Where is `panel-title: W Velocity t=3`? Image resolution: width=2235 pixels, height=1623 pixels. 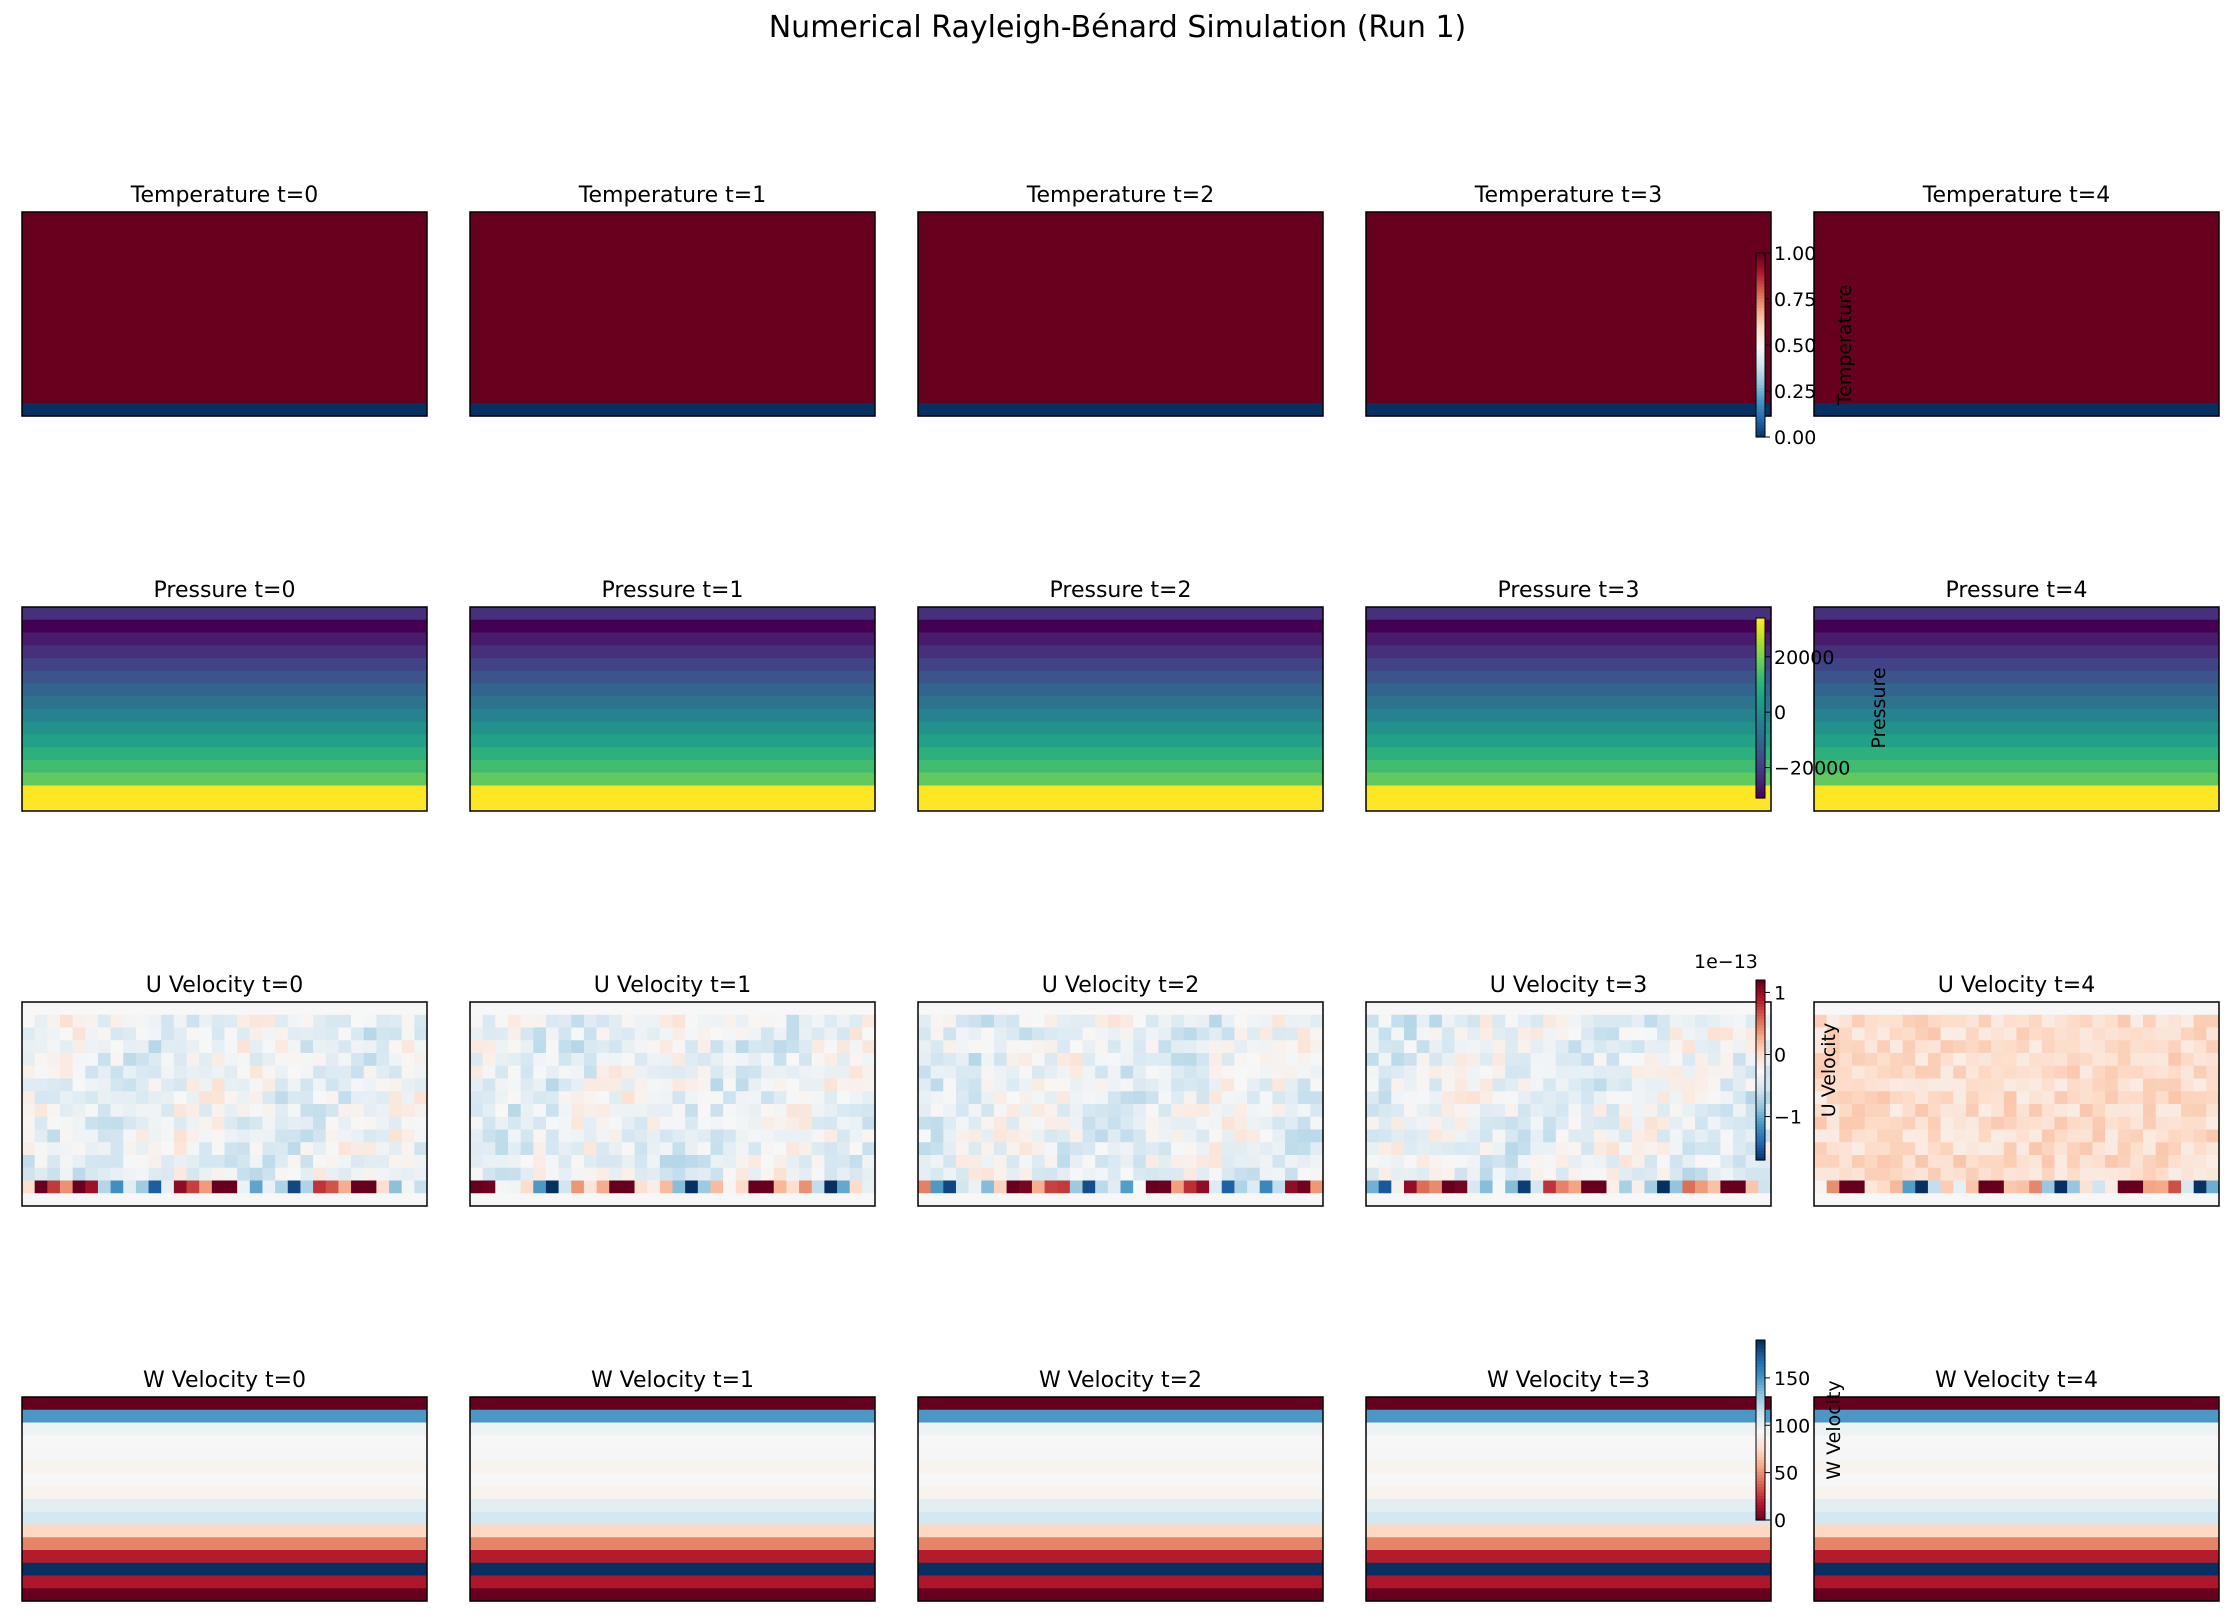
panel-title: W Velocity t=3 is located at coordinates (1568, 1380).